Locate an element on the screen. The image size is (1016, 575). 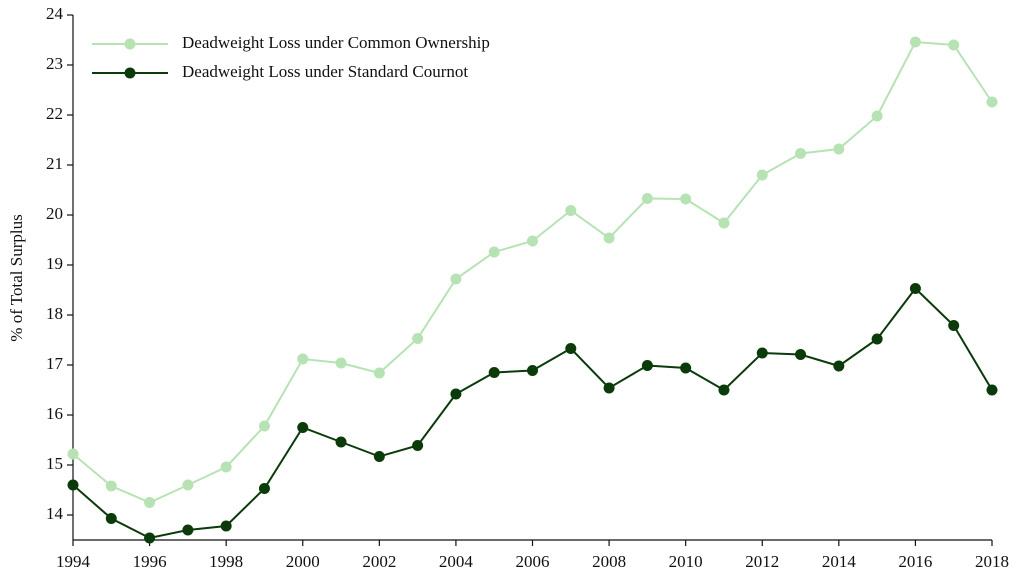
y-tick-label: 18 is located at coordinates (54, 313).